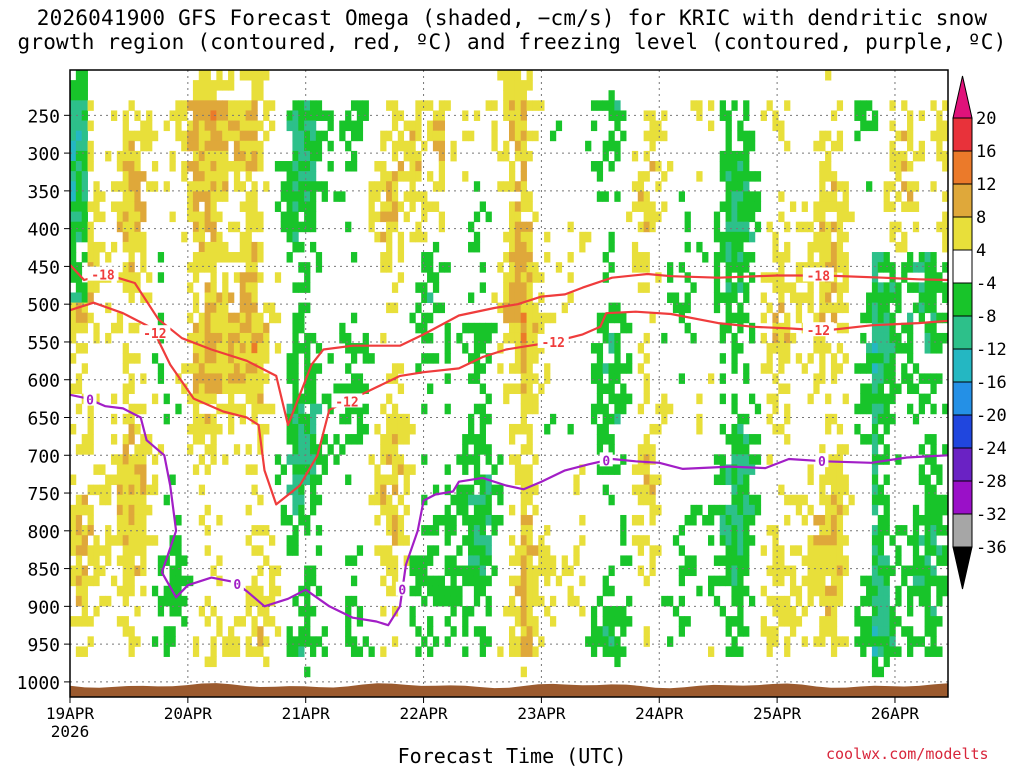 The height and width of the screenshot is (768, 1024). What do you see at coordinates (43, 267) in the screenshot?
I see `y-tick-label-450: 450` at bounding box center [43, 267].